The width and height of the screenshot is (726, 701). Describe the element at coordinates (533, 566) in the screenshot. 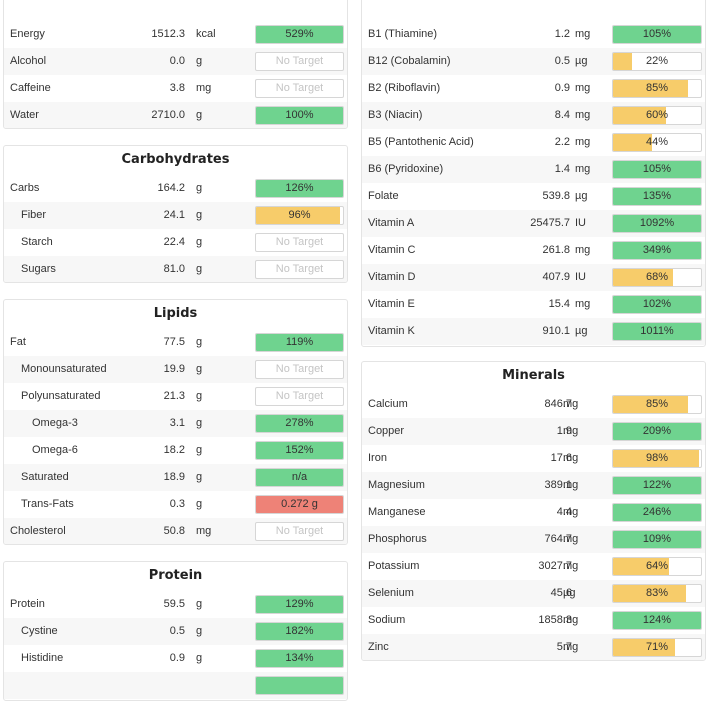

I see `nutrient-row: Potassium 3027.7 mg 64%` at that location.